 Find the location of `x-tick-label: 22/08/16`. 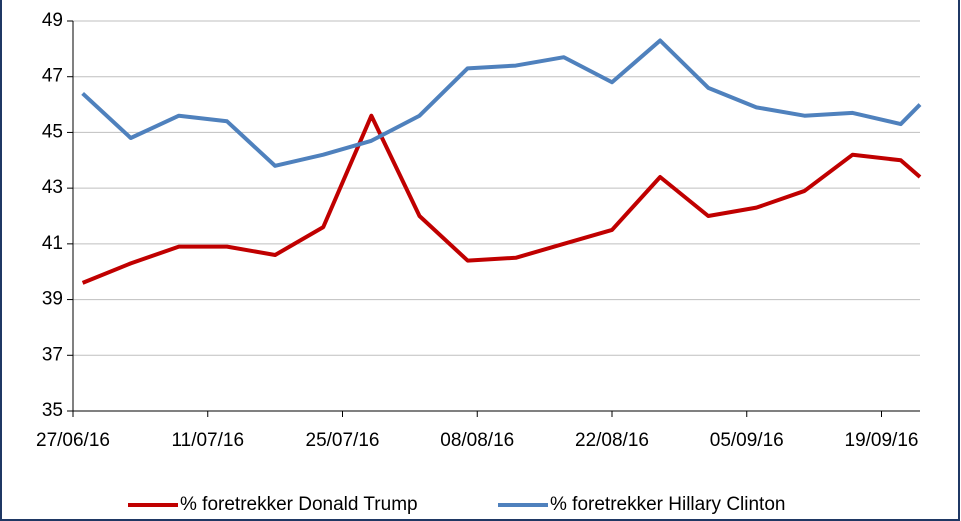

x-tick-label: 22/08/16 is located at coordinates (612, 440).